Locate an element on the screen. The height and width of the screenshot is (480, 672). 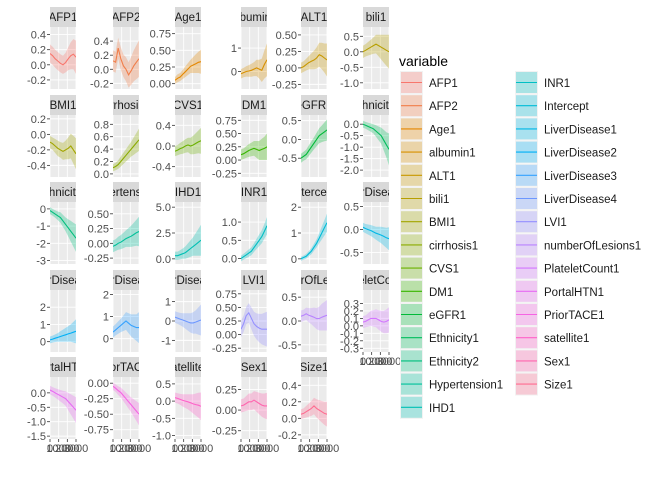
x-tick-label: 1000 is located at coordinates (183, 449).